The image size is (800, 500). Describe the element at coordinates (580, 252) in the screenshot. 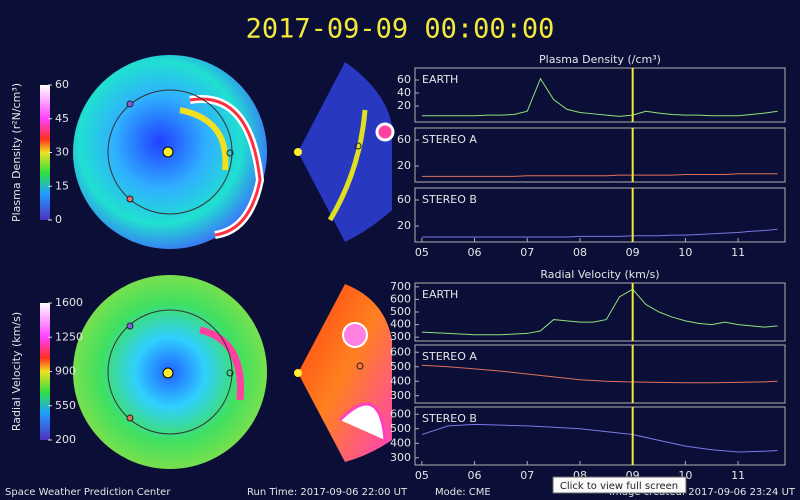

I see `x-tick-label: 08` at that location.